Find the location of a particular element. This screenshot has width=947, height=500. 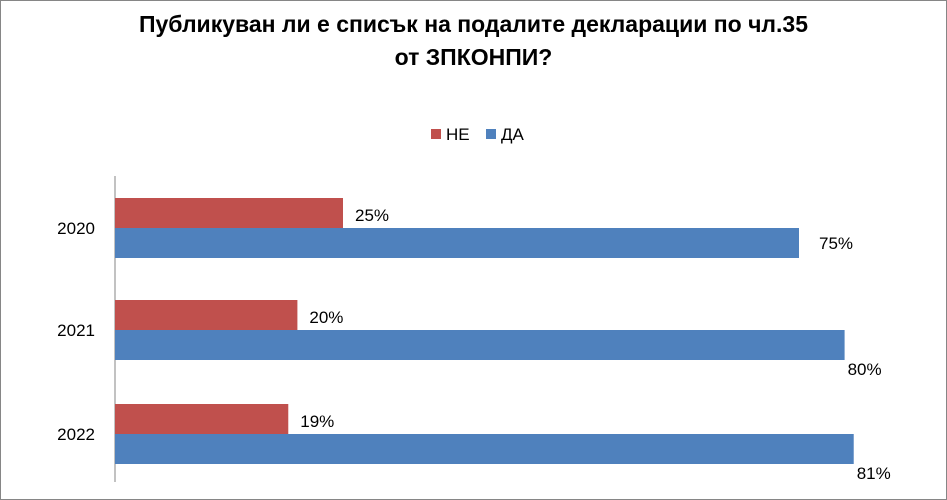

chart-title-line-2: от ЗПКОНПИ? is located at coordinates (473, 57).